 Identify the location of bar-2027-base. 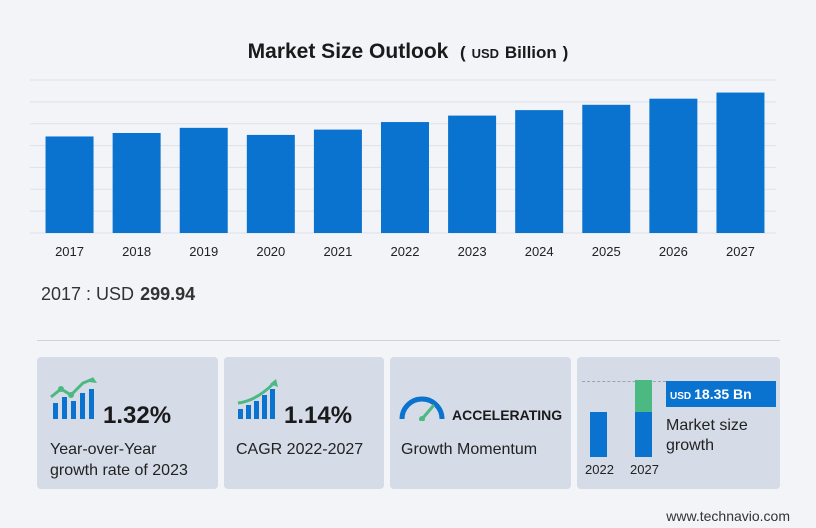
(643, 434).